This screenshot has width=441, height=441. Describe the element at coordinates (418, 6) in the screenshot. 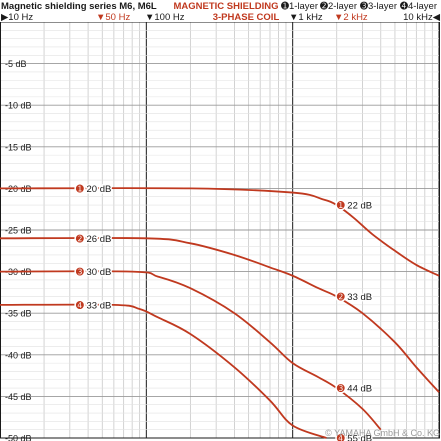

I see `legend-item-4-layer: ➍4-layer` at that location.